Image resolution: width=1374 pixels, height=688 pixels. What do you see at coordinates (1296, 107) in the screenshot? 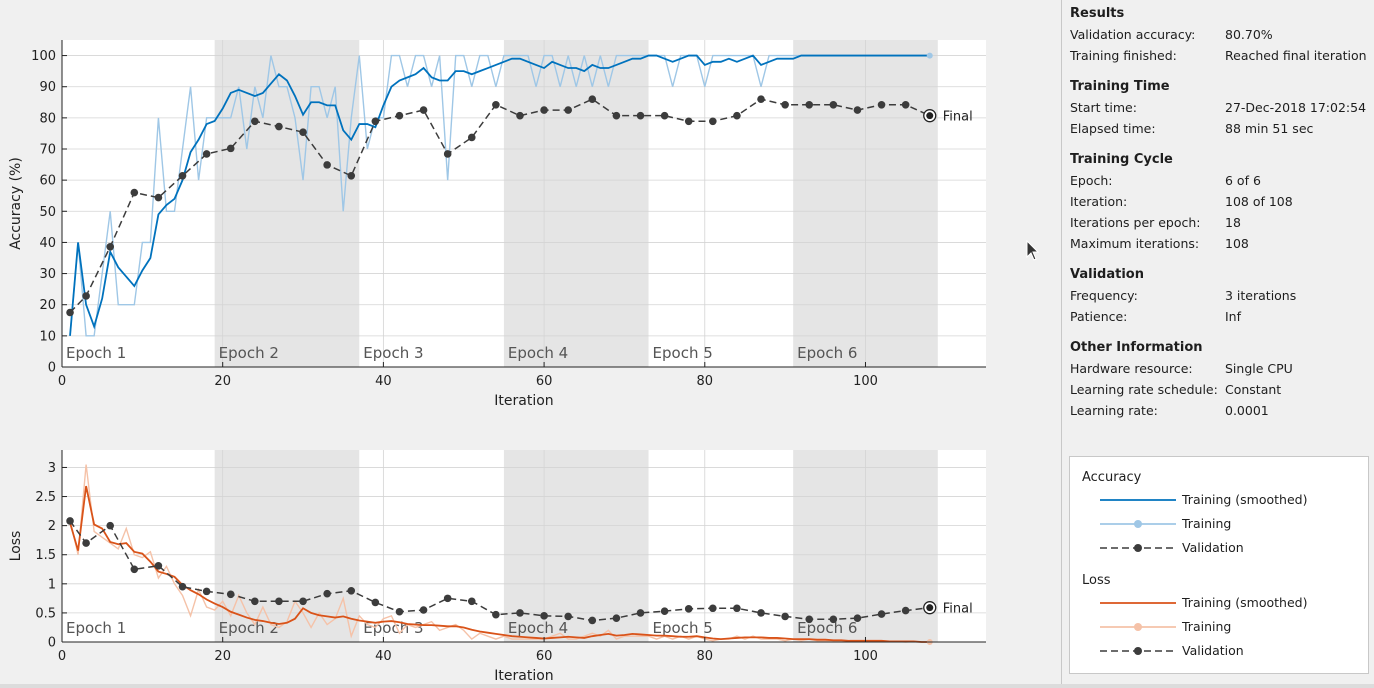
I see `info-value: 27-Dec-2018 17:02:54` at bounding box center [1296, 107].